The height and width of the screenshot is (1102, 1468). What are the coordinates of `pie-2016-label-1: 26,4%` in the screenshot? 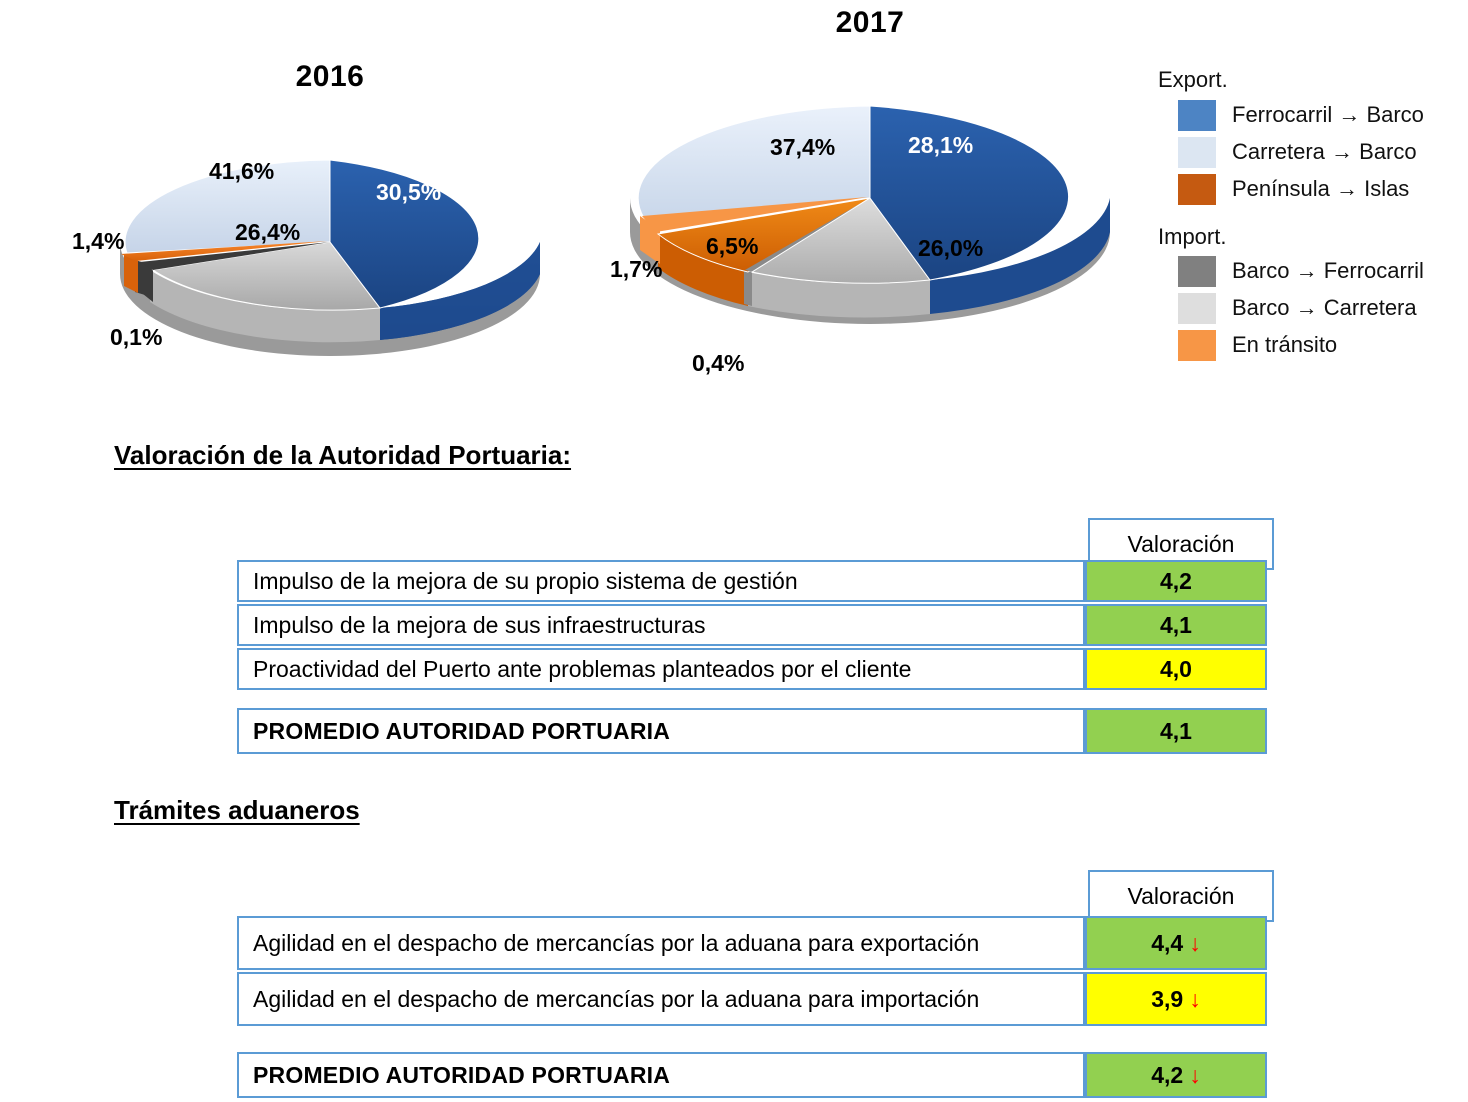 It's located at (268, 232).